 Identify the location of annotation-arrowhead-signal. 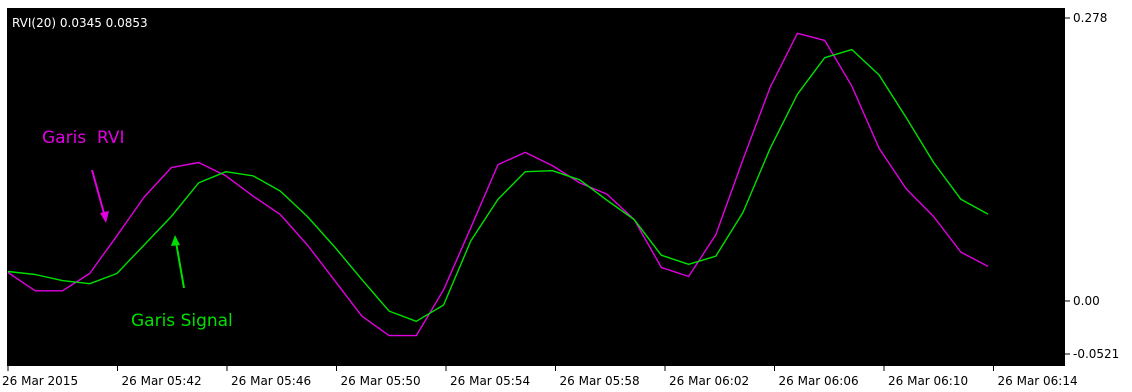
(175, 240).